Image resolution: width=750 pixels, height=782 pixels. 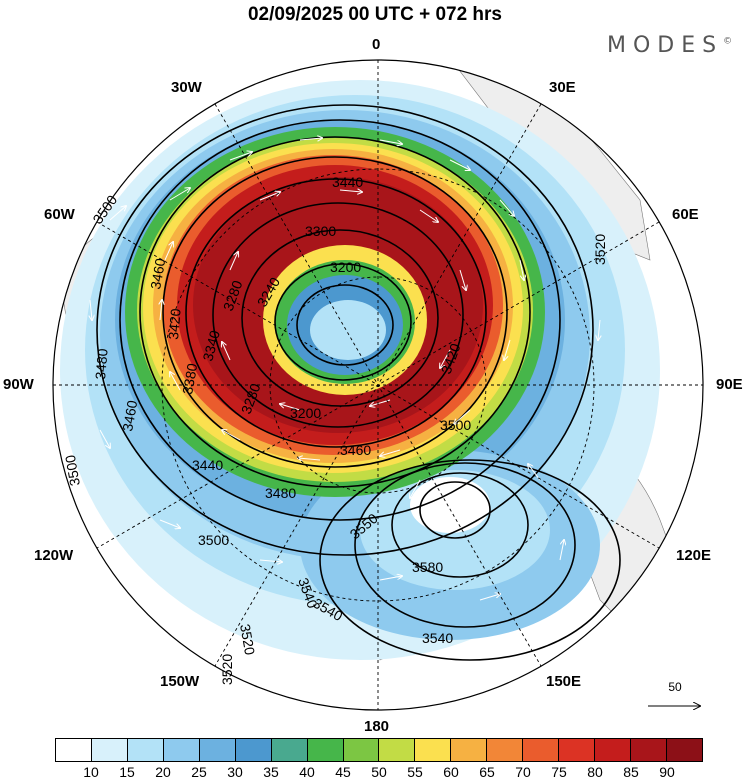 What do you see at coordinates (163, 772) in the screenshot?
I see `colorbar-tick-label: 20` at bounding box center [163, 772].